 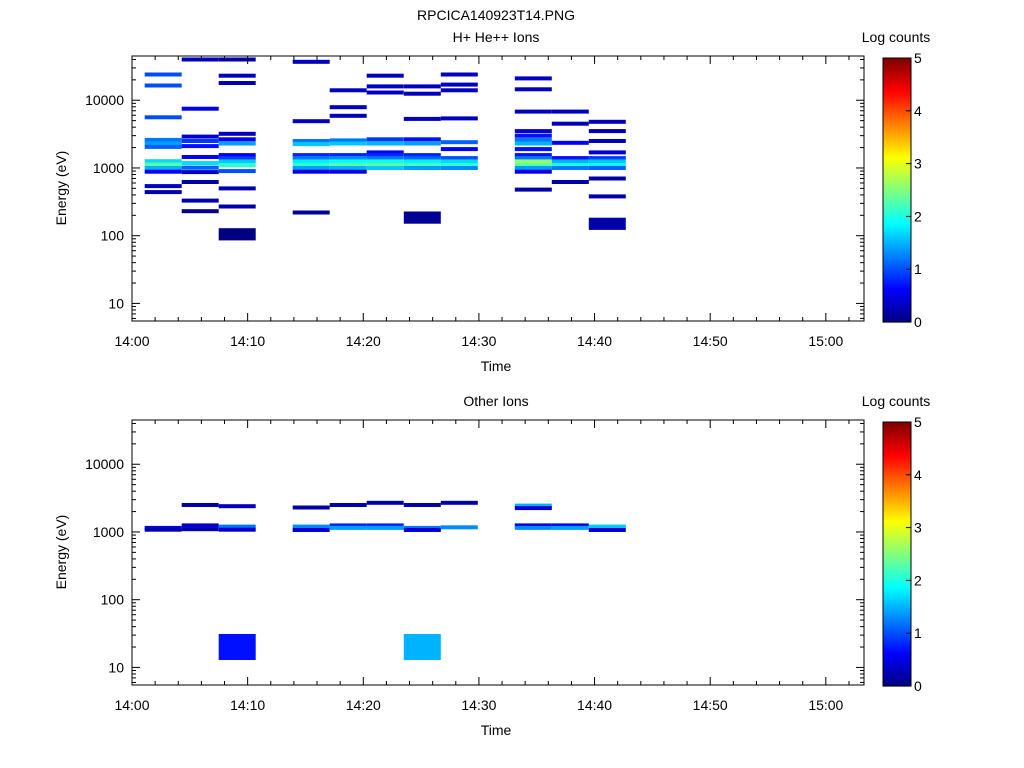 What do you see at coordinates (918, 633) in the screenshot?
I see `colorbar-tick-label: 1` at bounding box center [918, 633].